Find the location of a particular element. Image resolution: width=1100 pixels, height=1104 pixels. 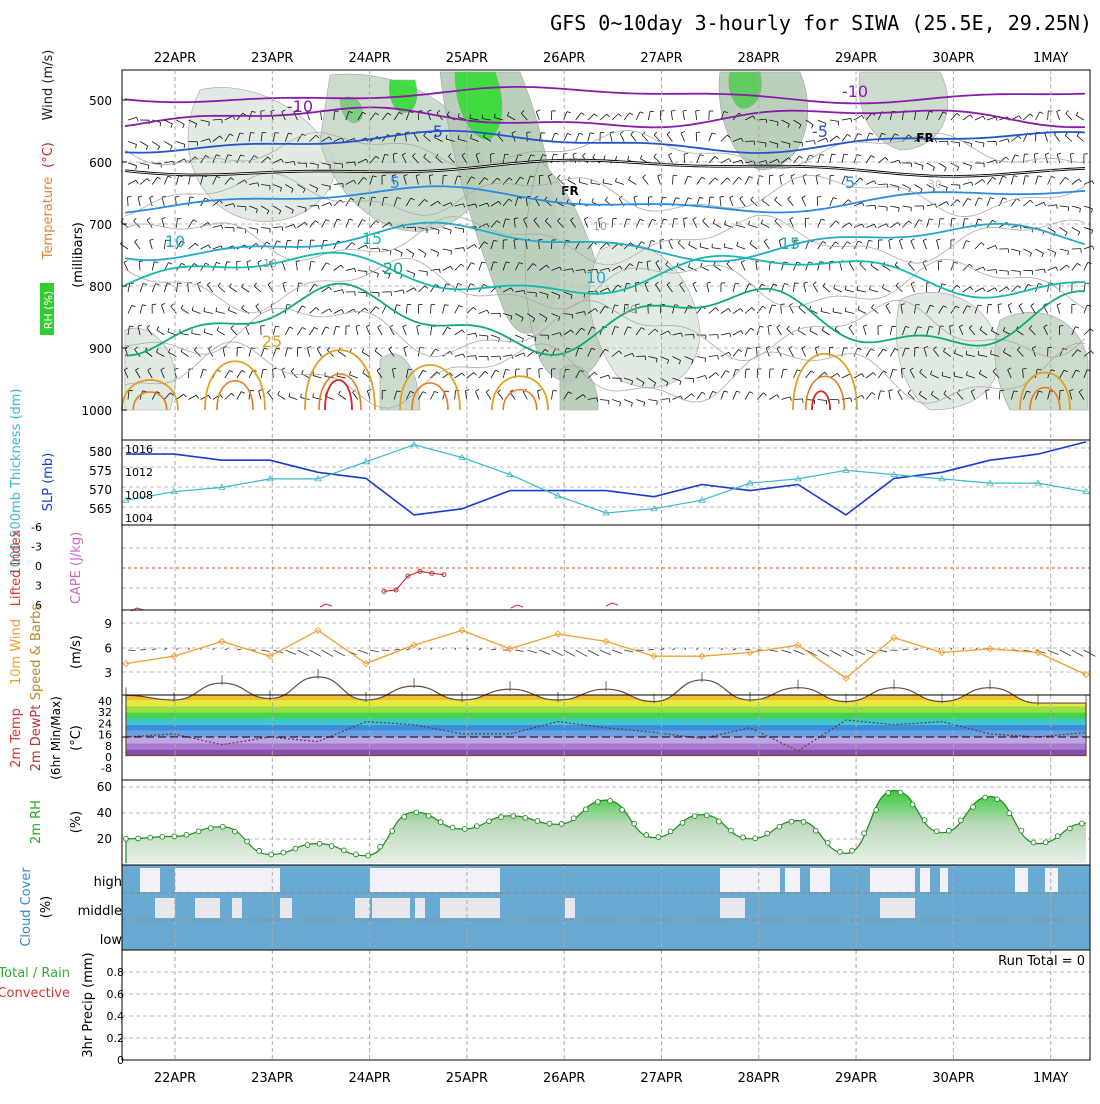

pressure-tick: 900 is located at coordinates (100, 349).